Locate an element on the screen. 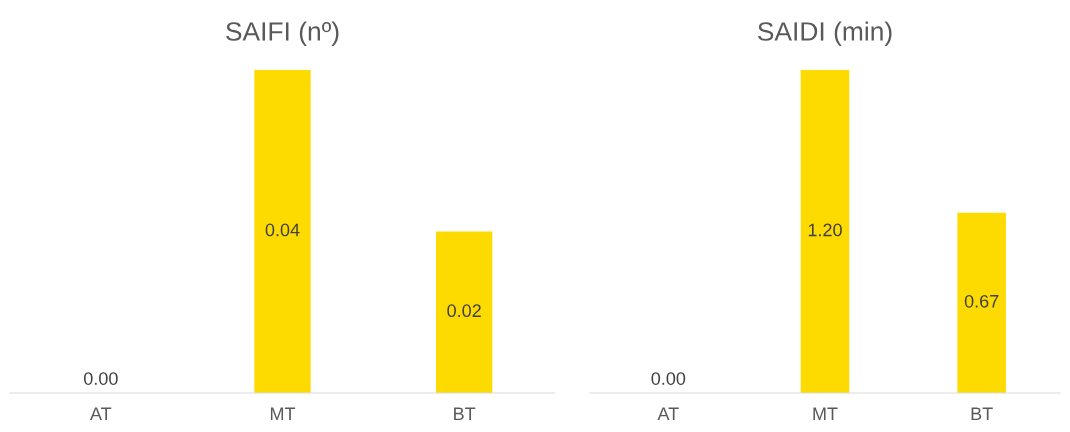 The width and height of the screenshot is (1070, 432). data-label: 0.02 is located at coordinates (464, 311).